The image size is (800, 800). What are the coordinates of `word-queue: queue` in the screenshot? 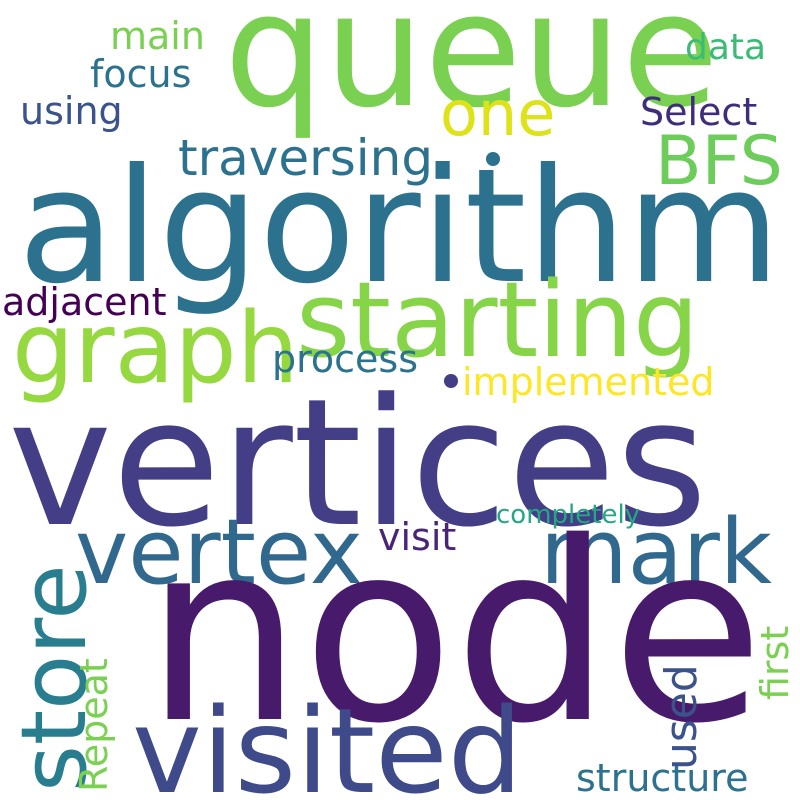 It's located at (471, 71).